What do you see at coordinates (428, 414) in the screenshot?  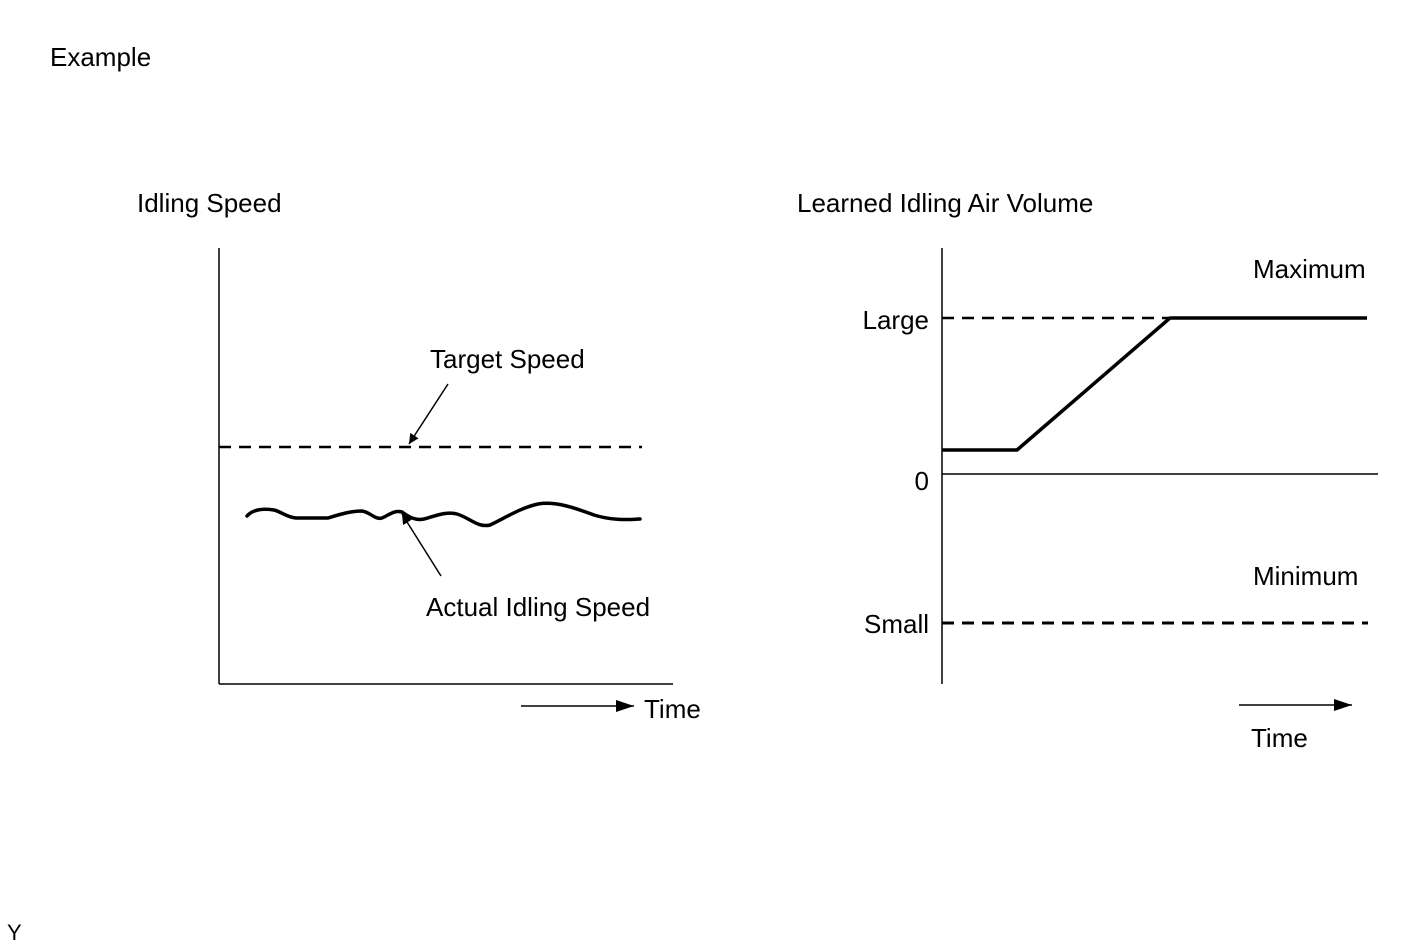 I see `callout-arrow-target` at bounding box center [428, 414].